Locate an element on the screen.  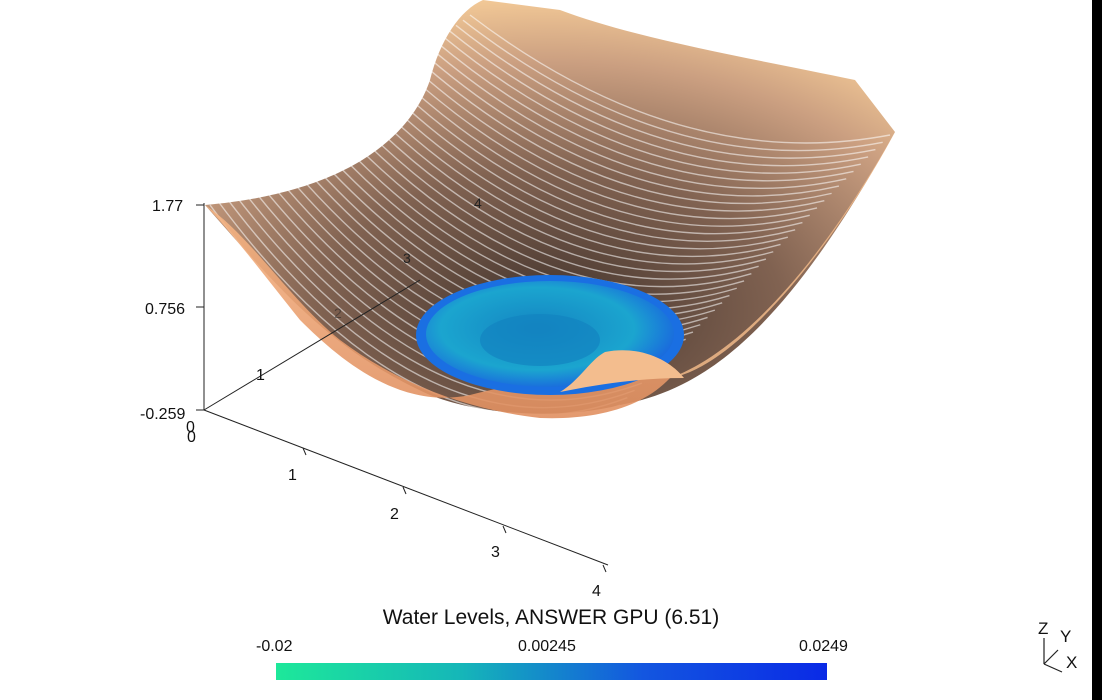
x-tick-label: 1 is located at coordinates (292, 475).